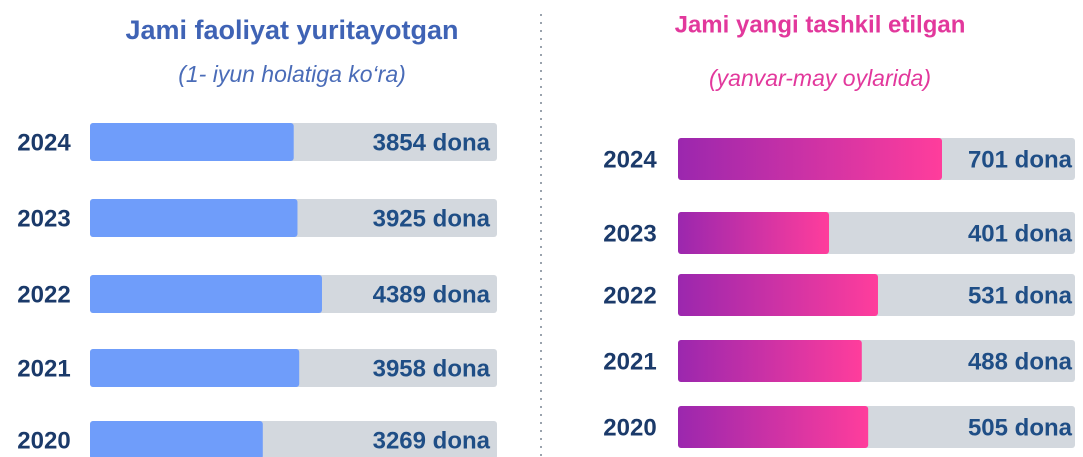 This screenshot has height=457, width=1083. What do you see at coordinates (432, 218) in the screenshot?
I see `value-label: 3925 dona` at bounding box center [432, 218].